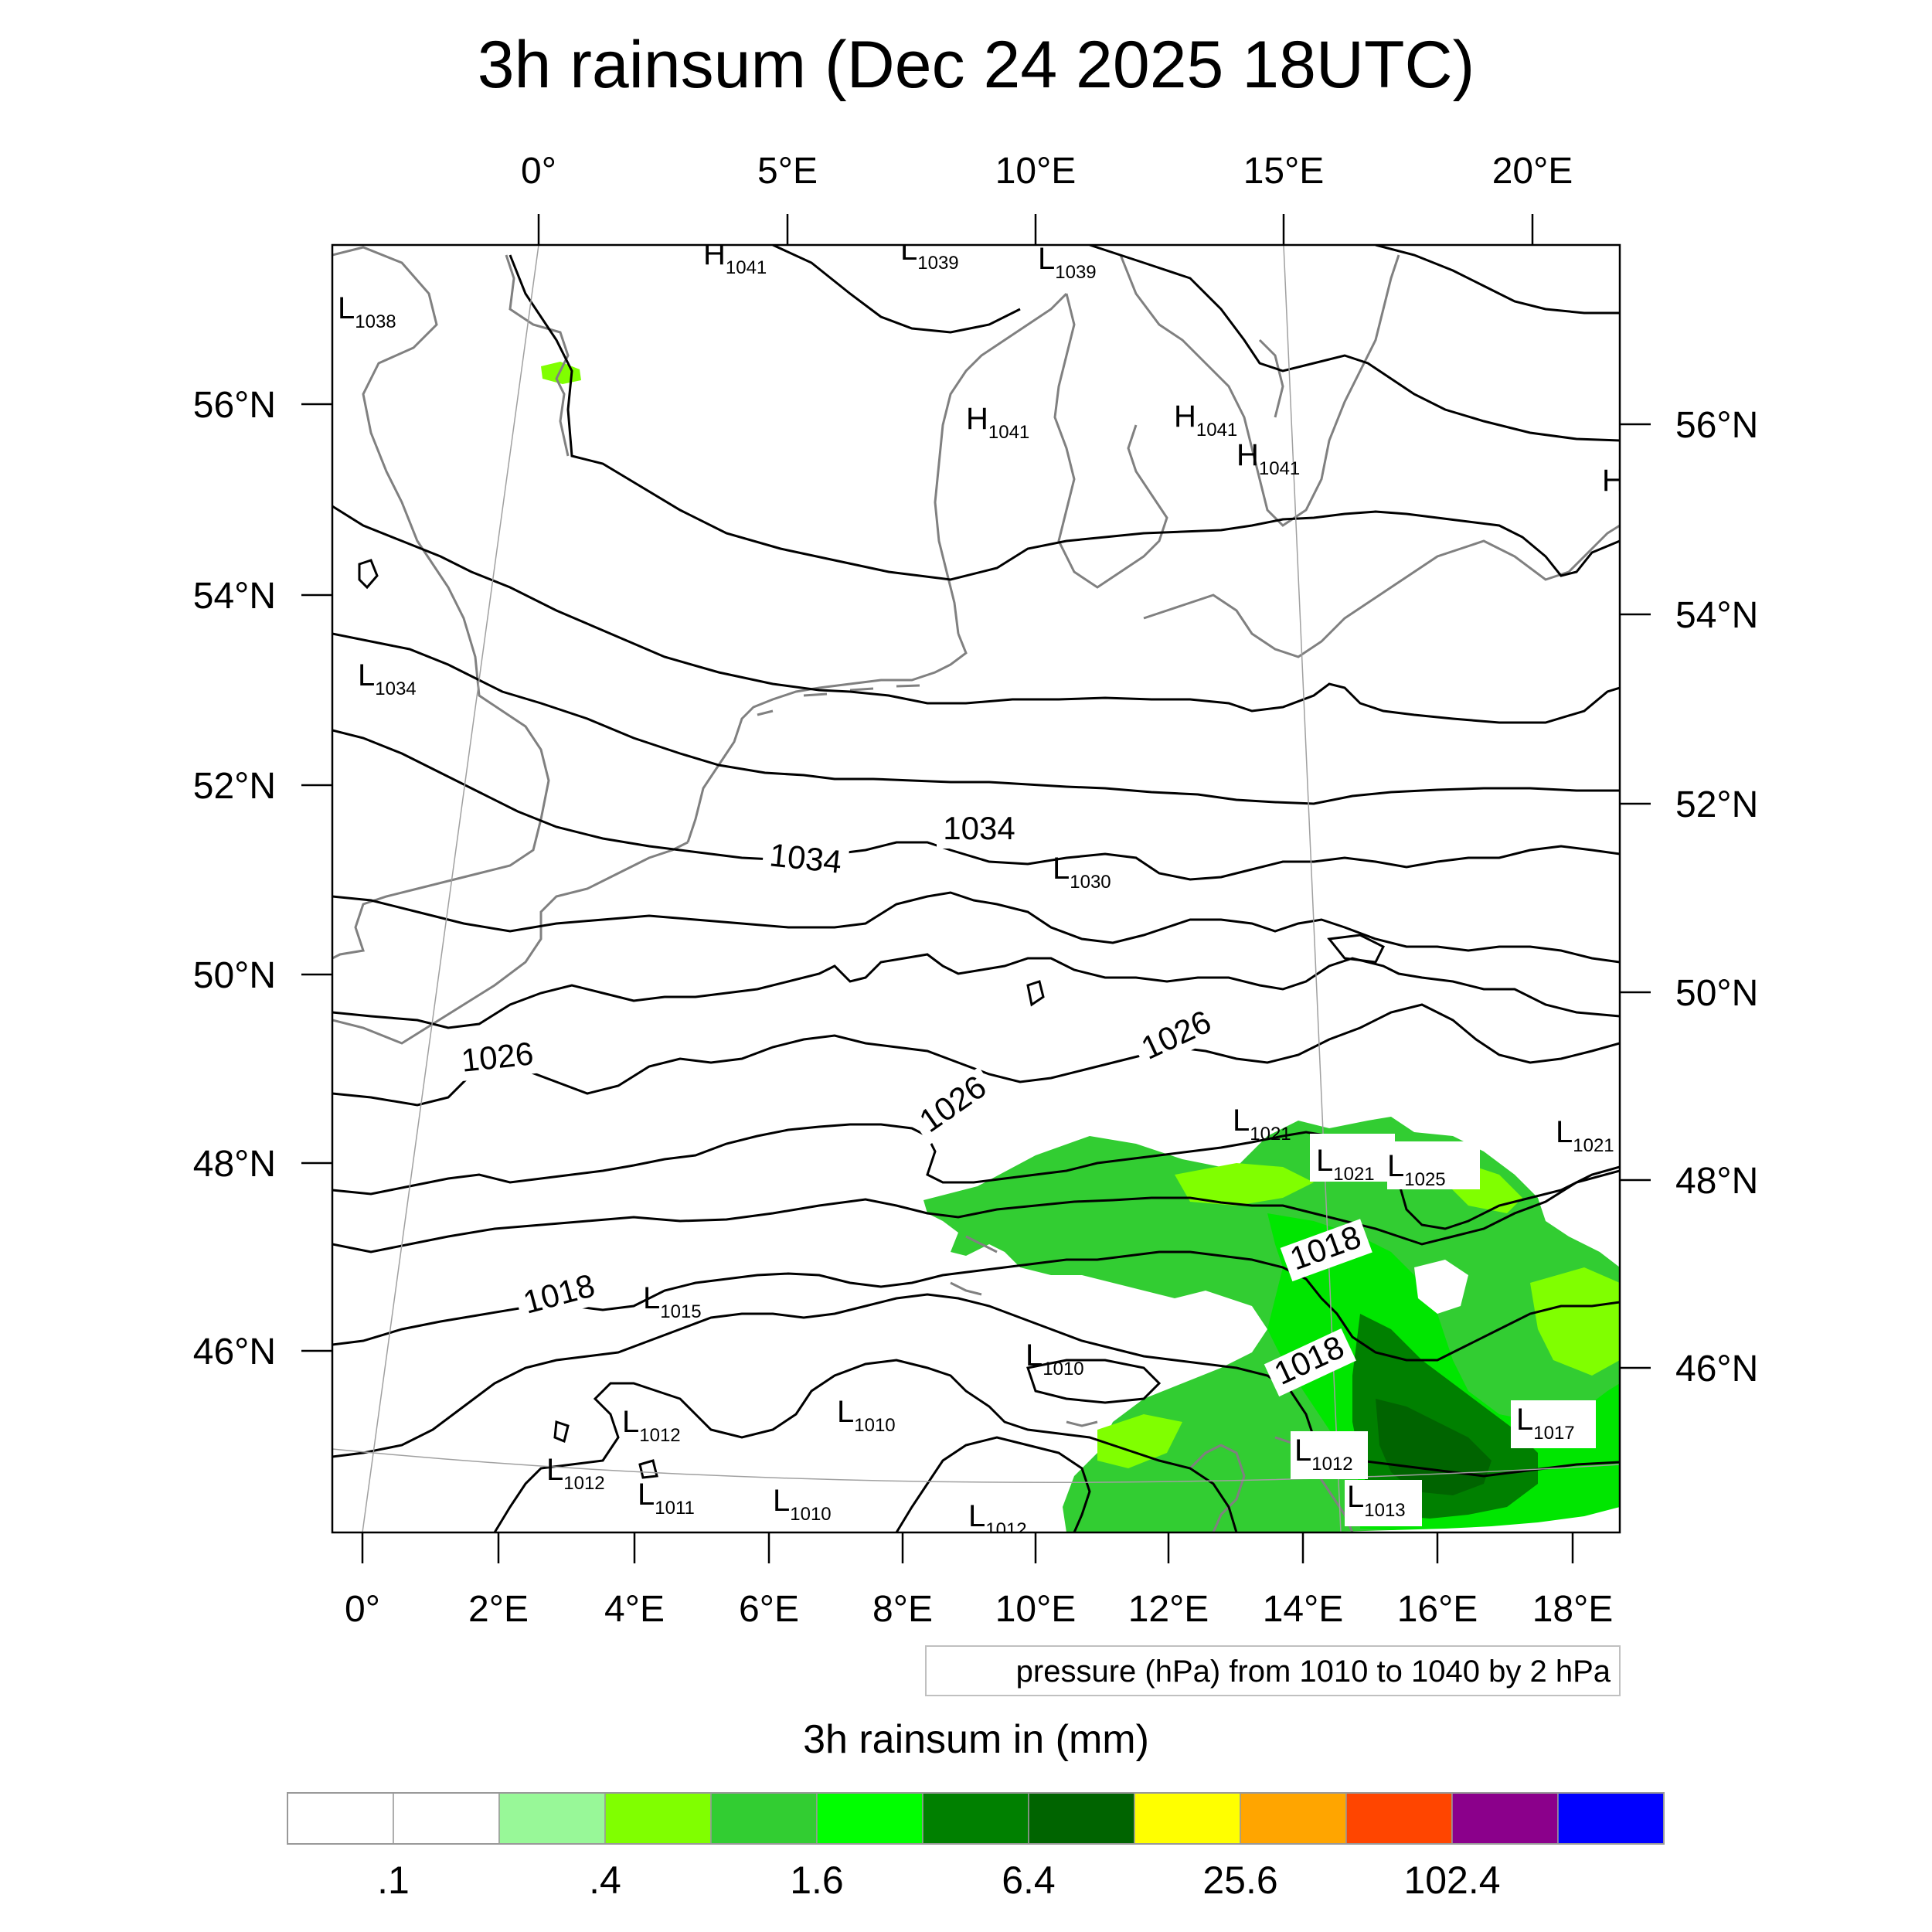  I want to click on bottom-lon-label: 18°E, so click(1573, 1610).